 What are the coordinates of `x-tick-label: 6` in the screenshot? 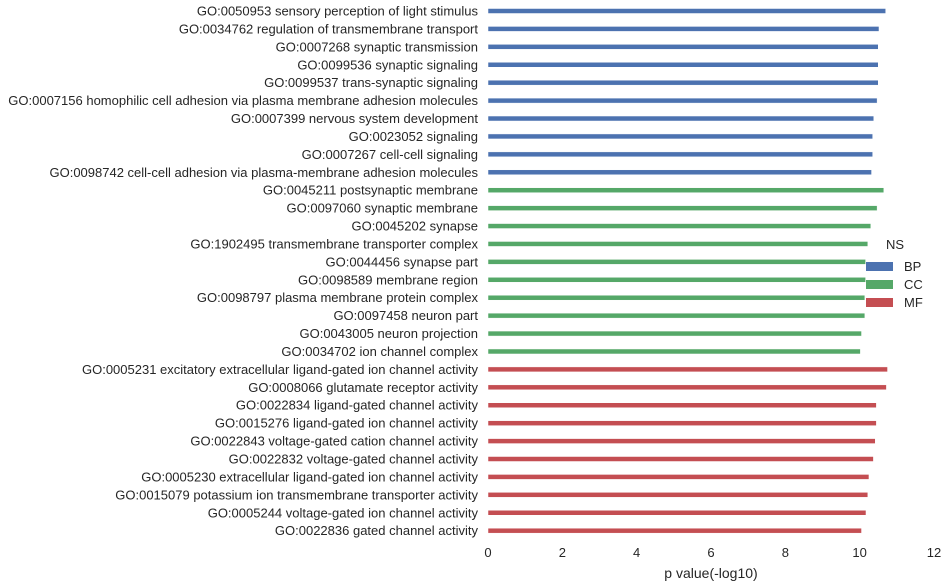 It's located at (710, 552).